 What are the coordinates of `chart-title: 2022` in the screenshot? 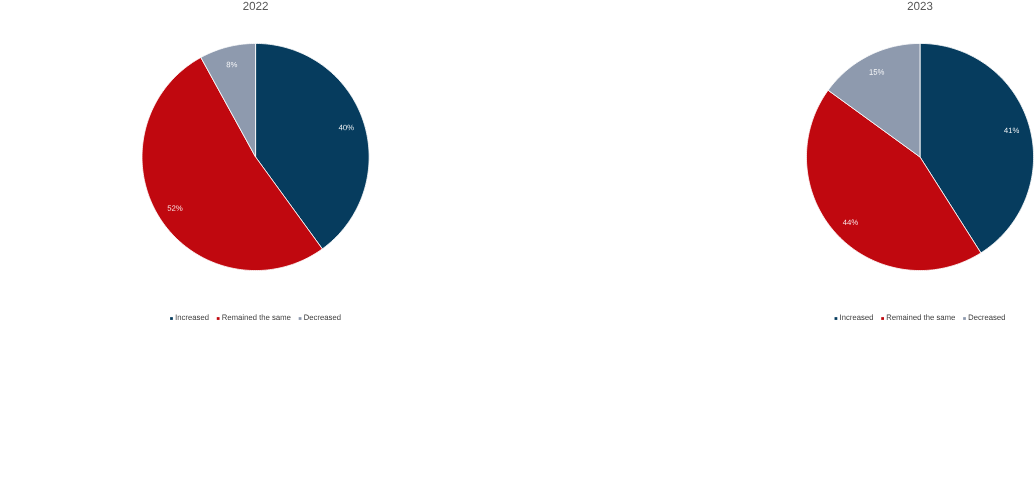 It's located at (255, 6).